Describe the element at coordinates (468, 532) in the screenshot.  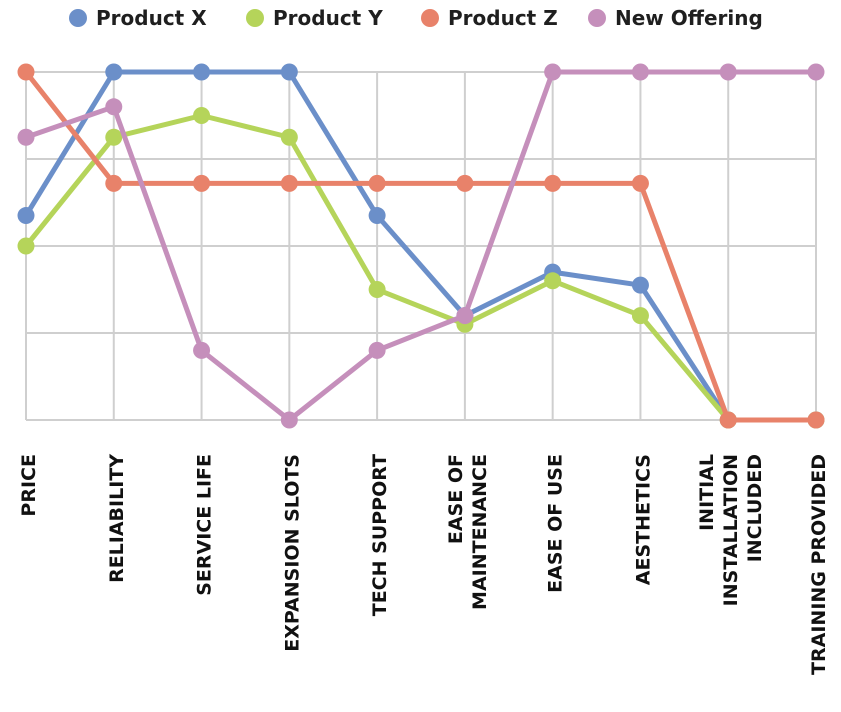
I see `category-label: EASE OF MAINTENANCE` at that location.